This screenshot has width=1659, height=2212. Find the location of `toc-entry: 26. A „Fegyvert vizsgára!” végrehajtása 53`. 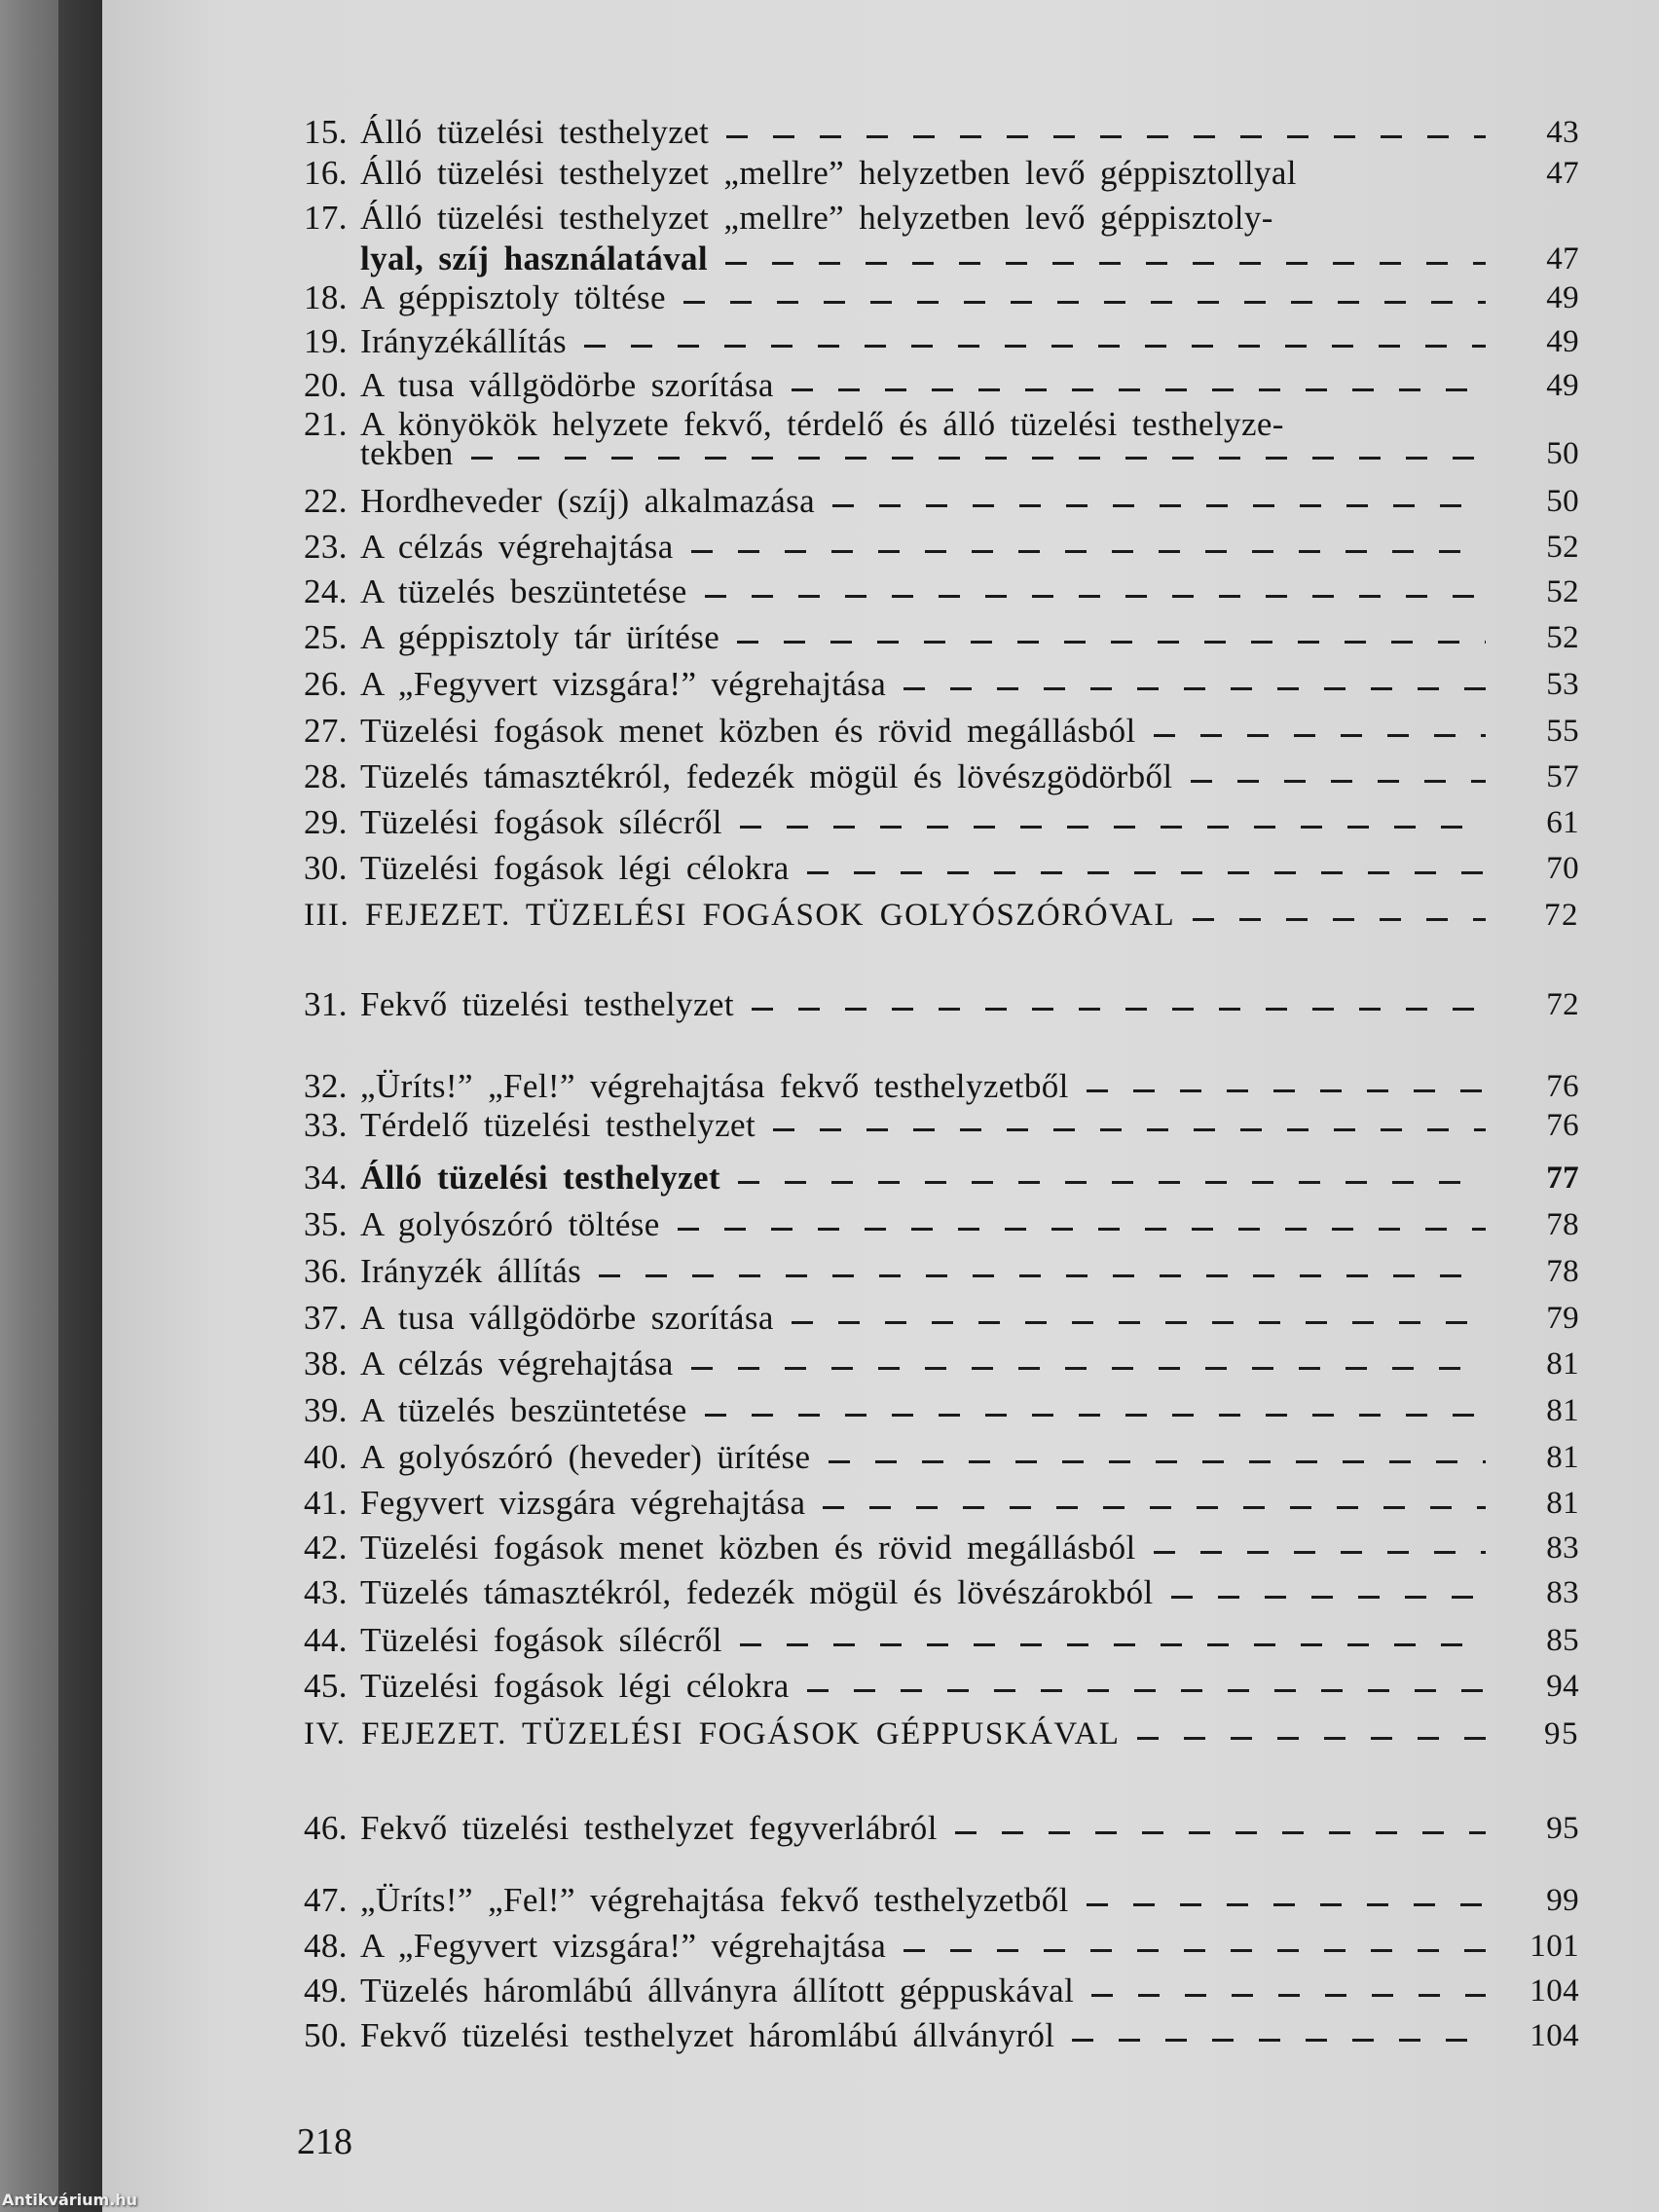

toc-entry: 26. A „Fegyvert vizsgára!” végrehajtása 53 is located at coordinates (941, 681).